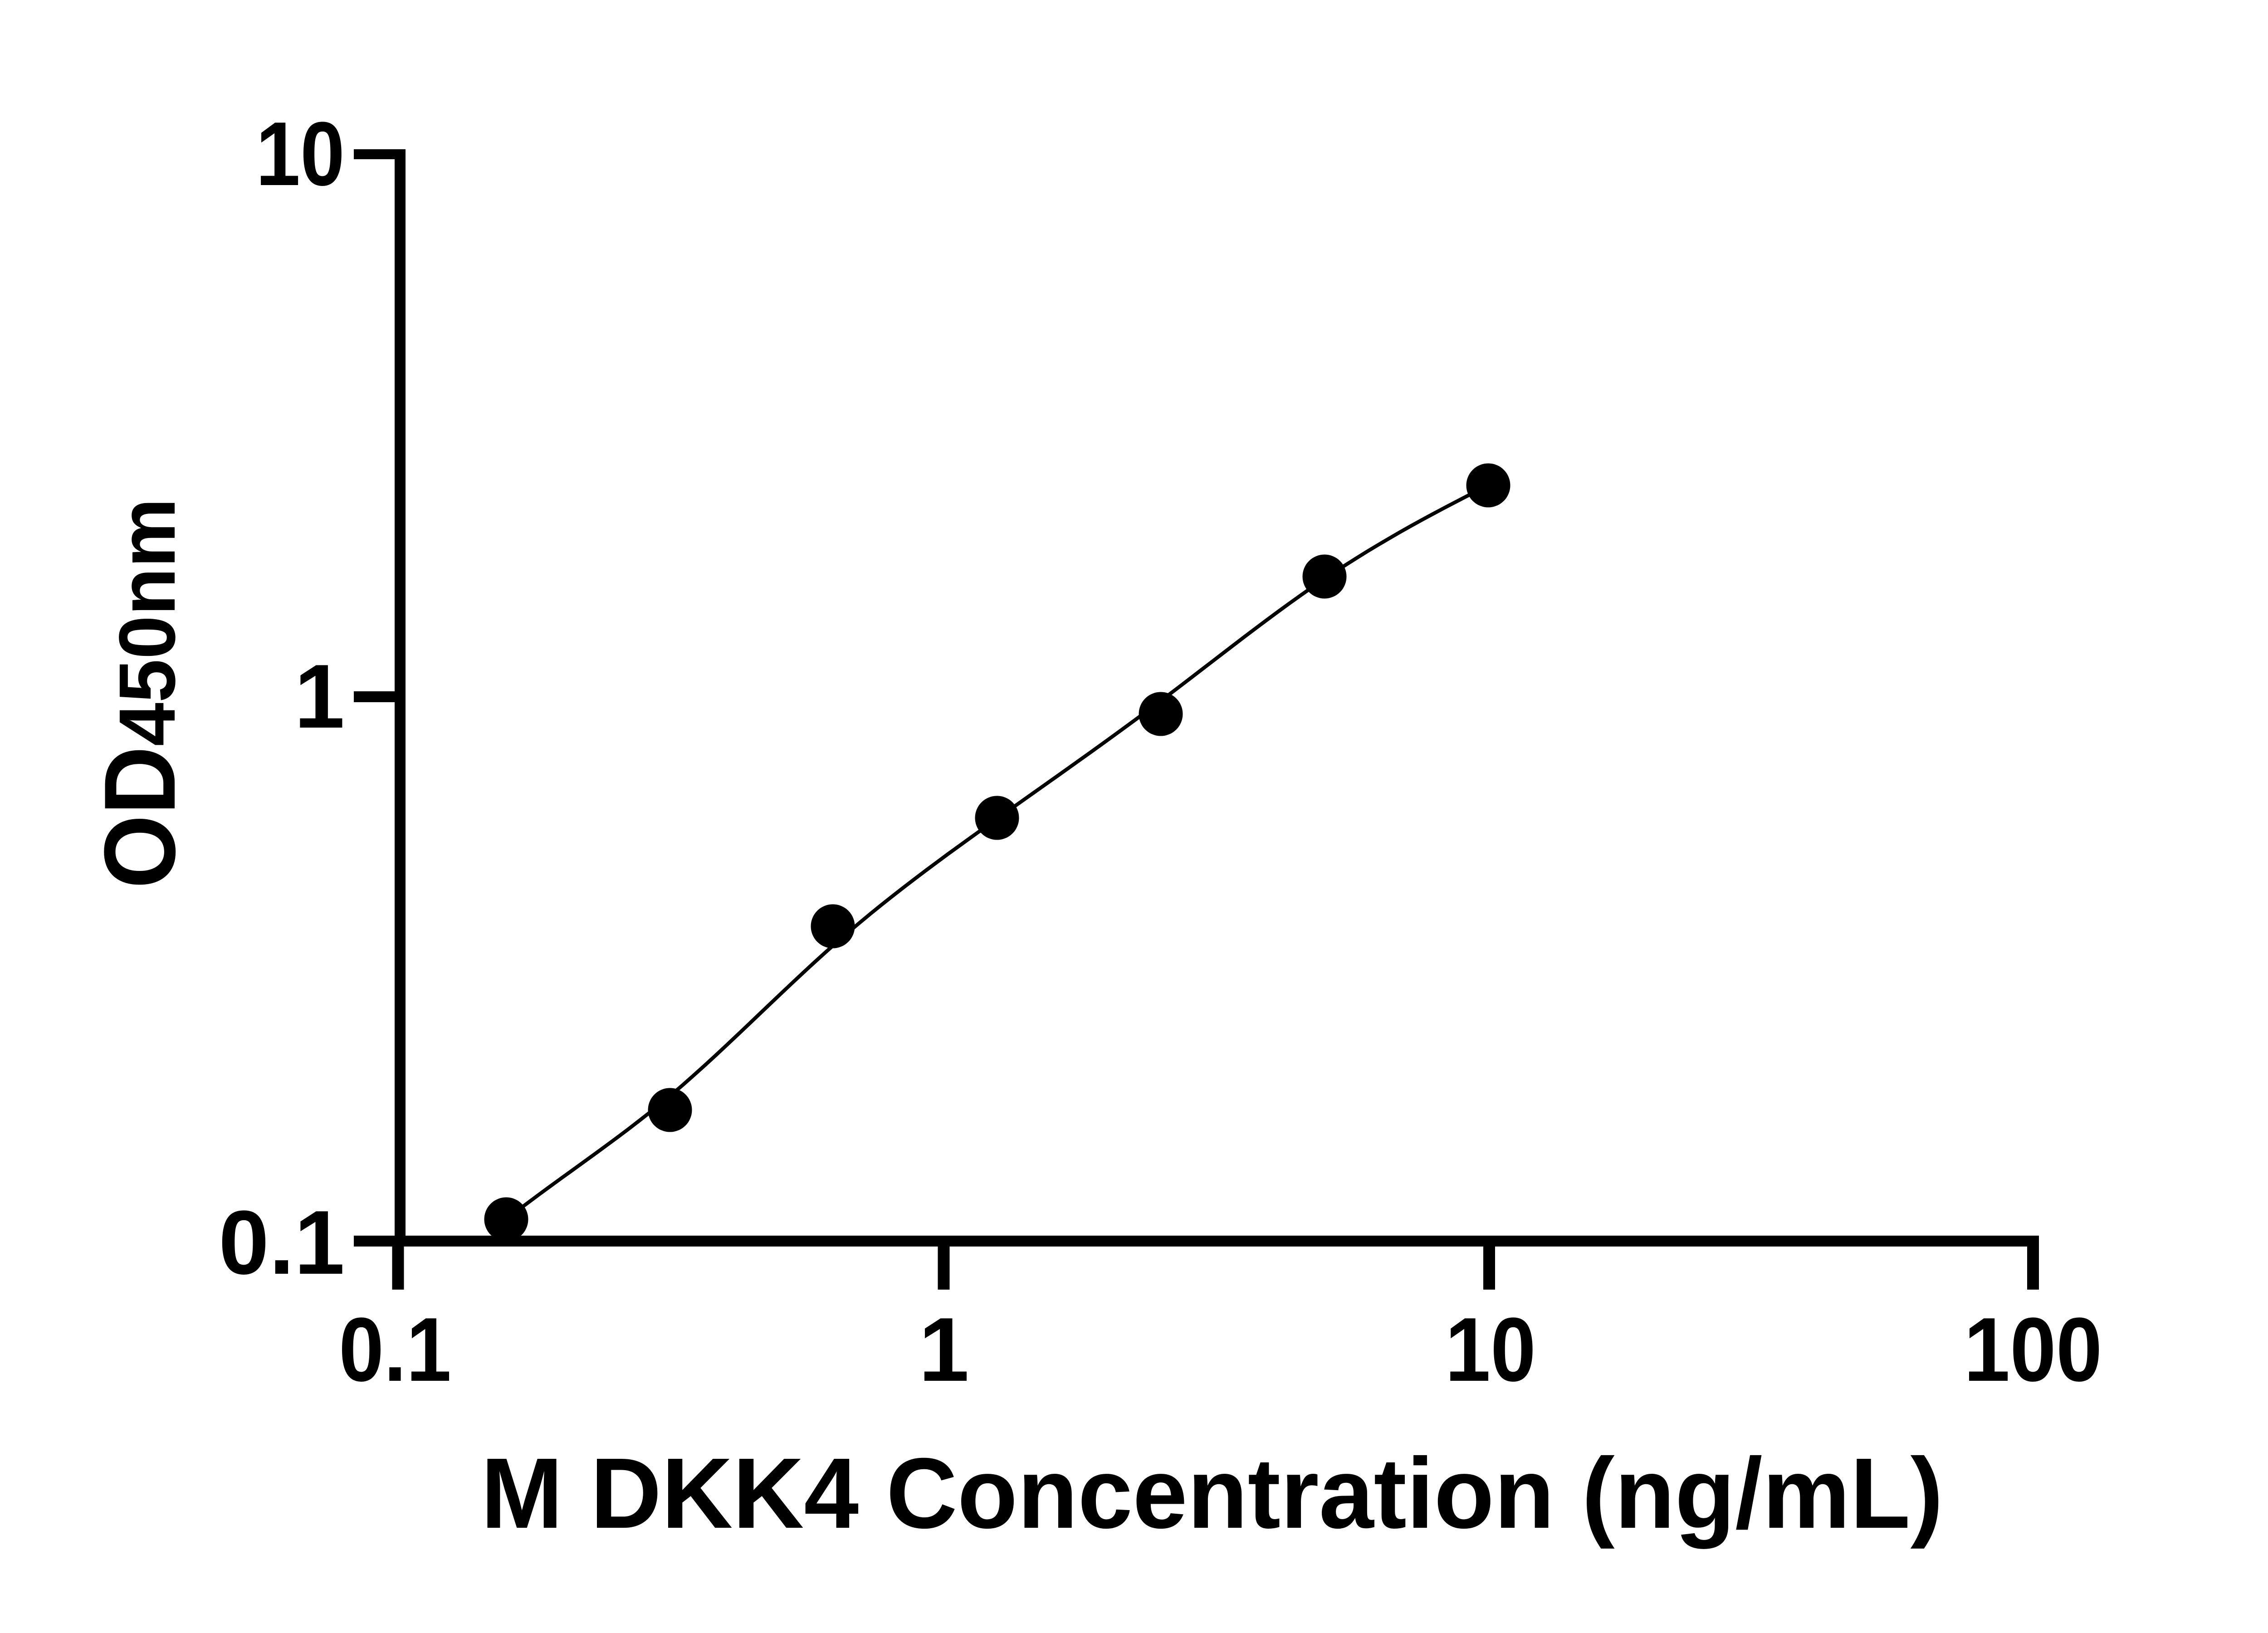  Describe the element at coordinates (1212, 1493) in the screenshot. I see `svg-text: M DKK4 Concentration (ng/mL)` at that location.